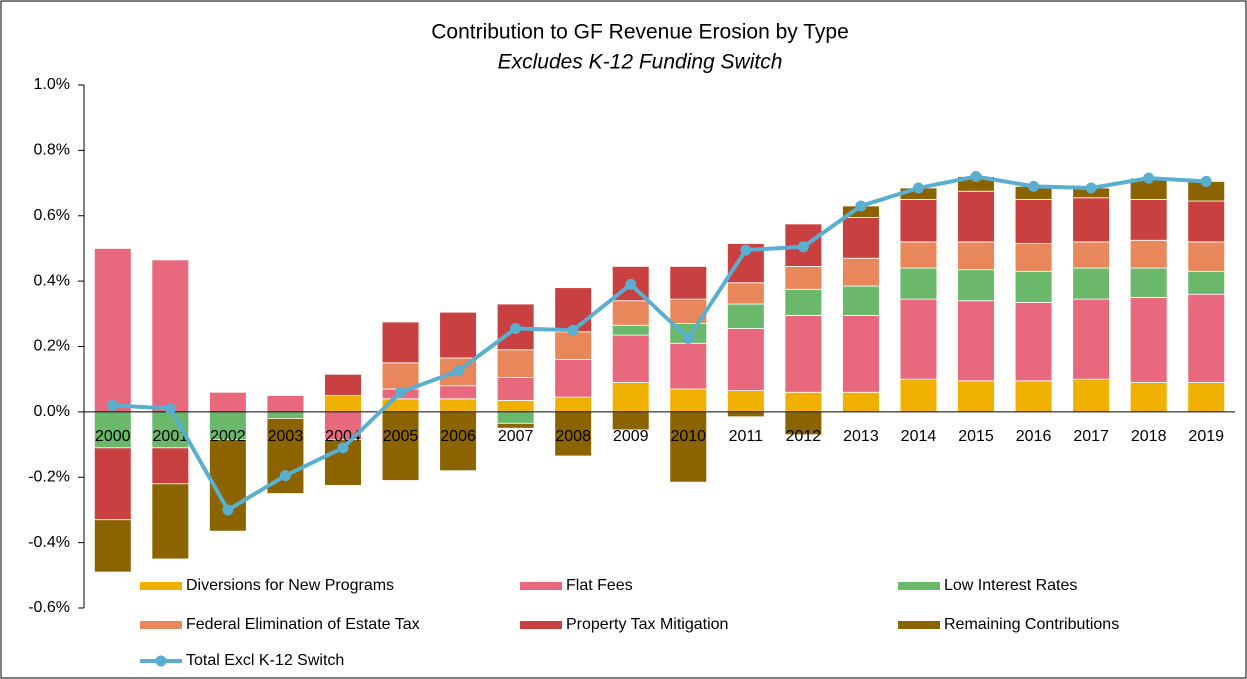 The height and width of the screenshot is (679, 1247). I want to click on y-tick-label: 0.4%, so click(52, 280).